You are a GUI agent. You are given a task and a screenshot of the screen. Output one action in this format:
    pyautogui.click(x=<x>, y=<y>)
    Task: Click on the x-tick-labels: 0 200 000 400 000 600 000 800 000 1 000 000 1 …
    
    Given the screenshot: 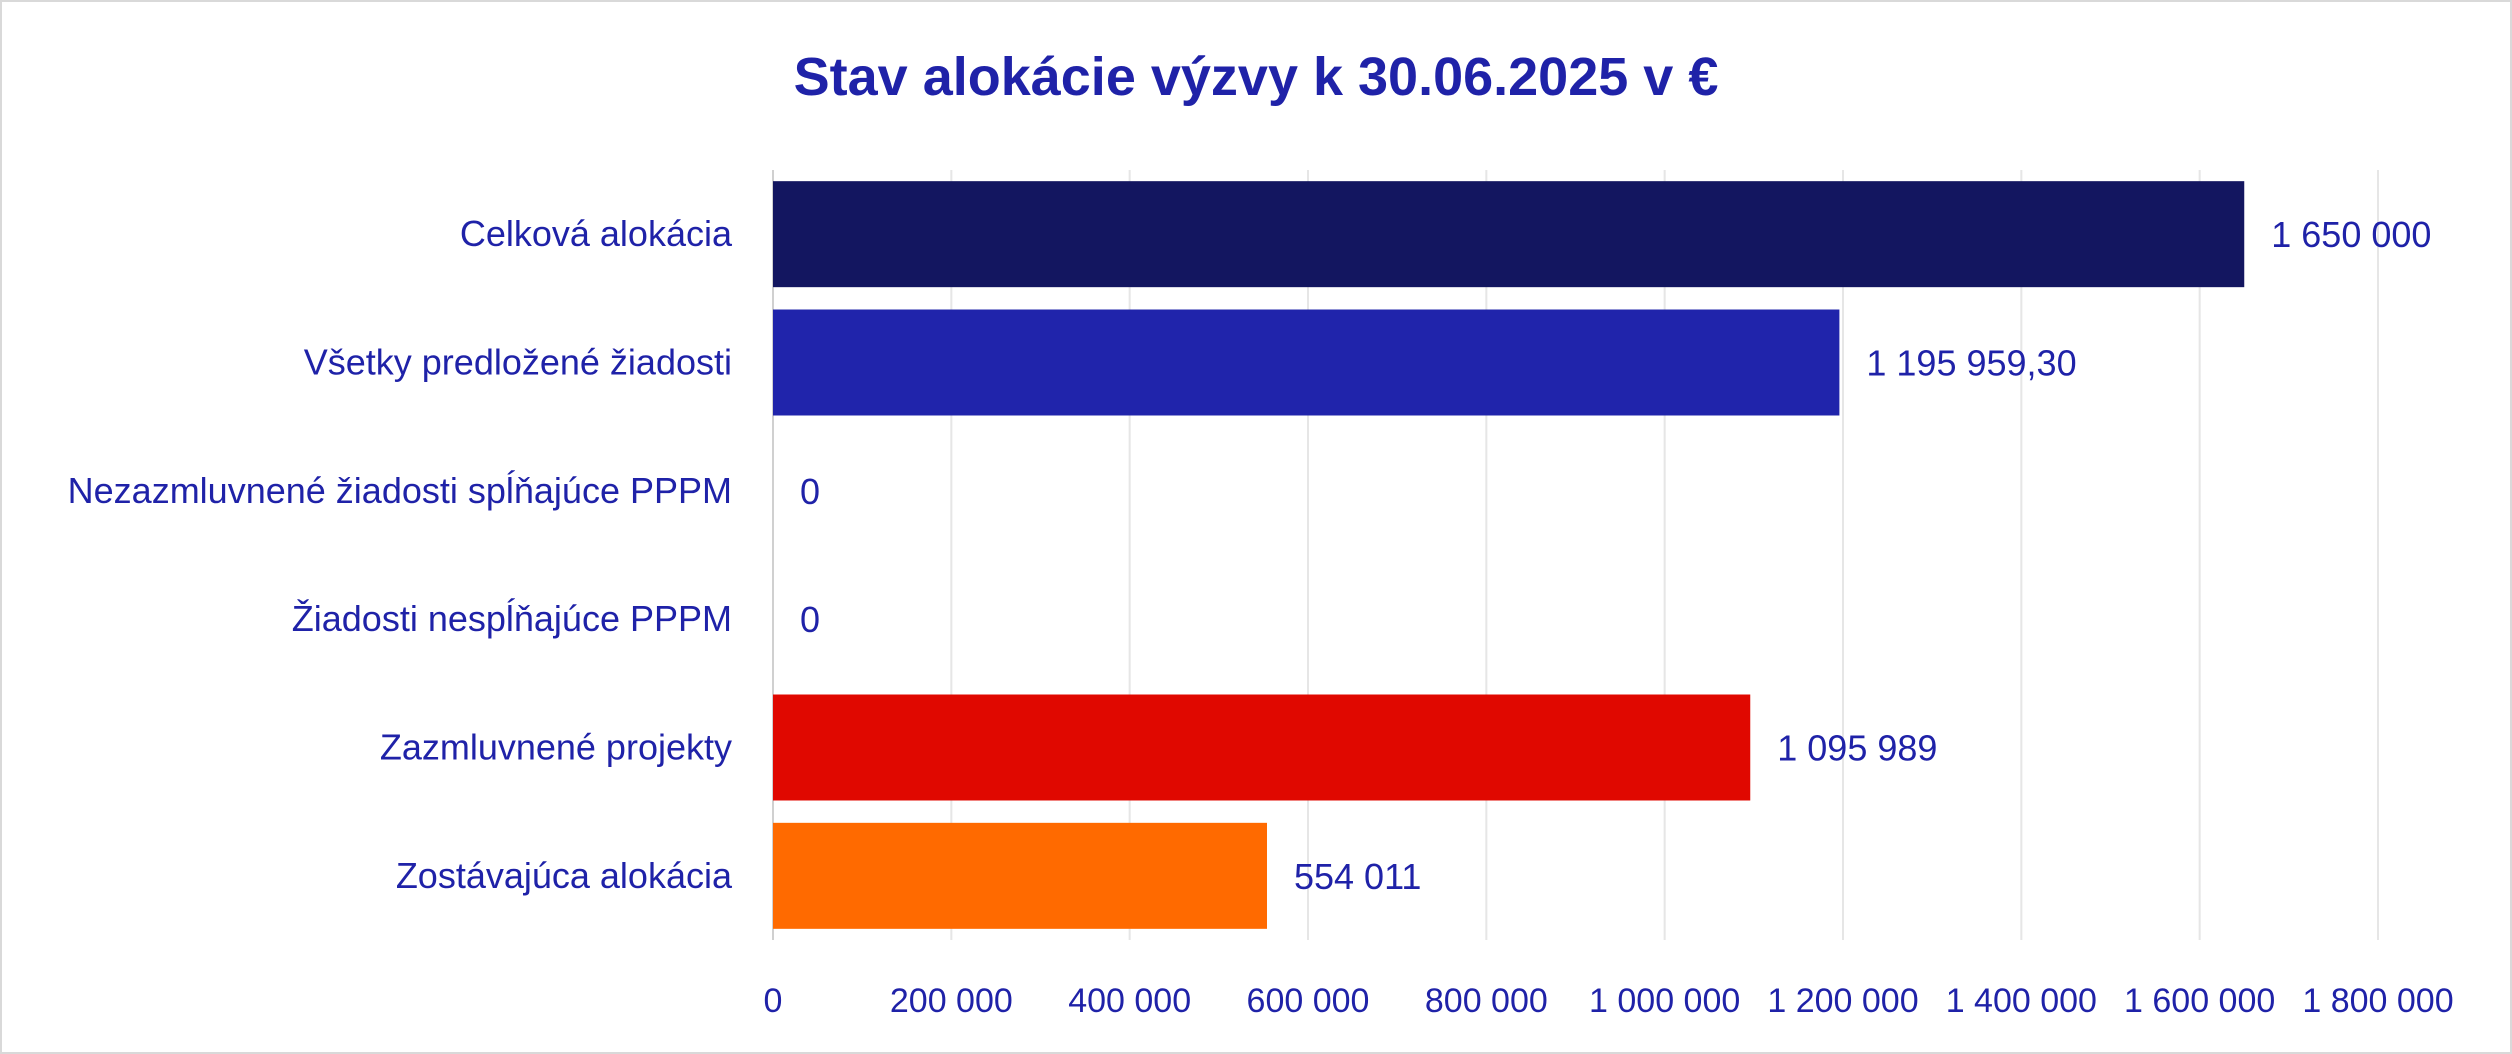 What is the action you would take?
    pyautogui.click(x=1609, y=1001)
    